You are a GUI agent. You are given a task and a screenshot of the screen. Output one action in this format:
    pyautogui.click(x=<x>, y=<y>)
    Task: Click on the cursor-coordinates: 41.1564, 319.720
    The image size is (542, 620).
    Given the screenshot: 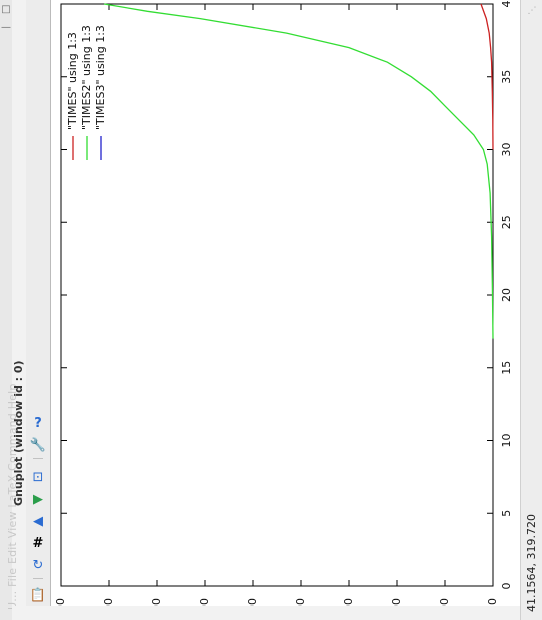 What is the action you would take?
    pyautogui.click(x=531, y=563)
    